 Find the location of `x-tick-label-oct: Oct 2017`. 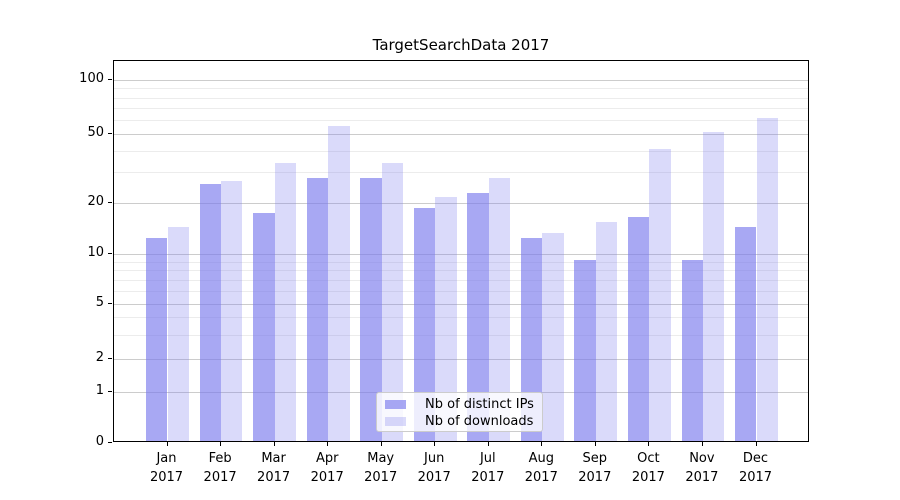

x-tick-label-oct: Oct 2017 is located at coordinates (648, 468).